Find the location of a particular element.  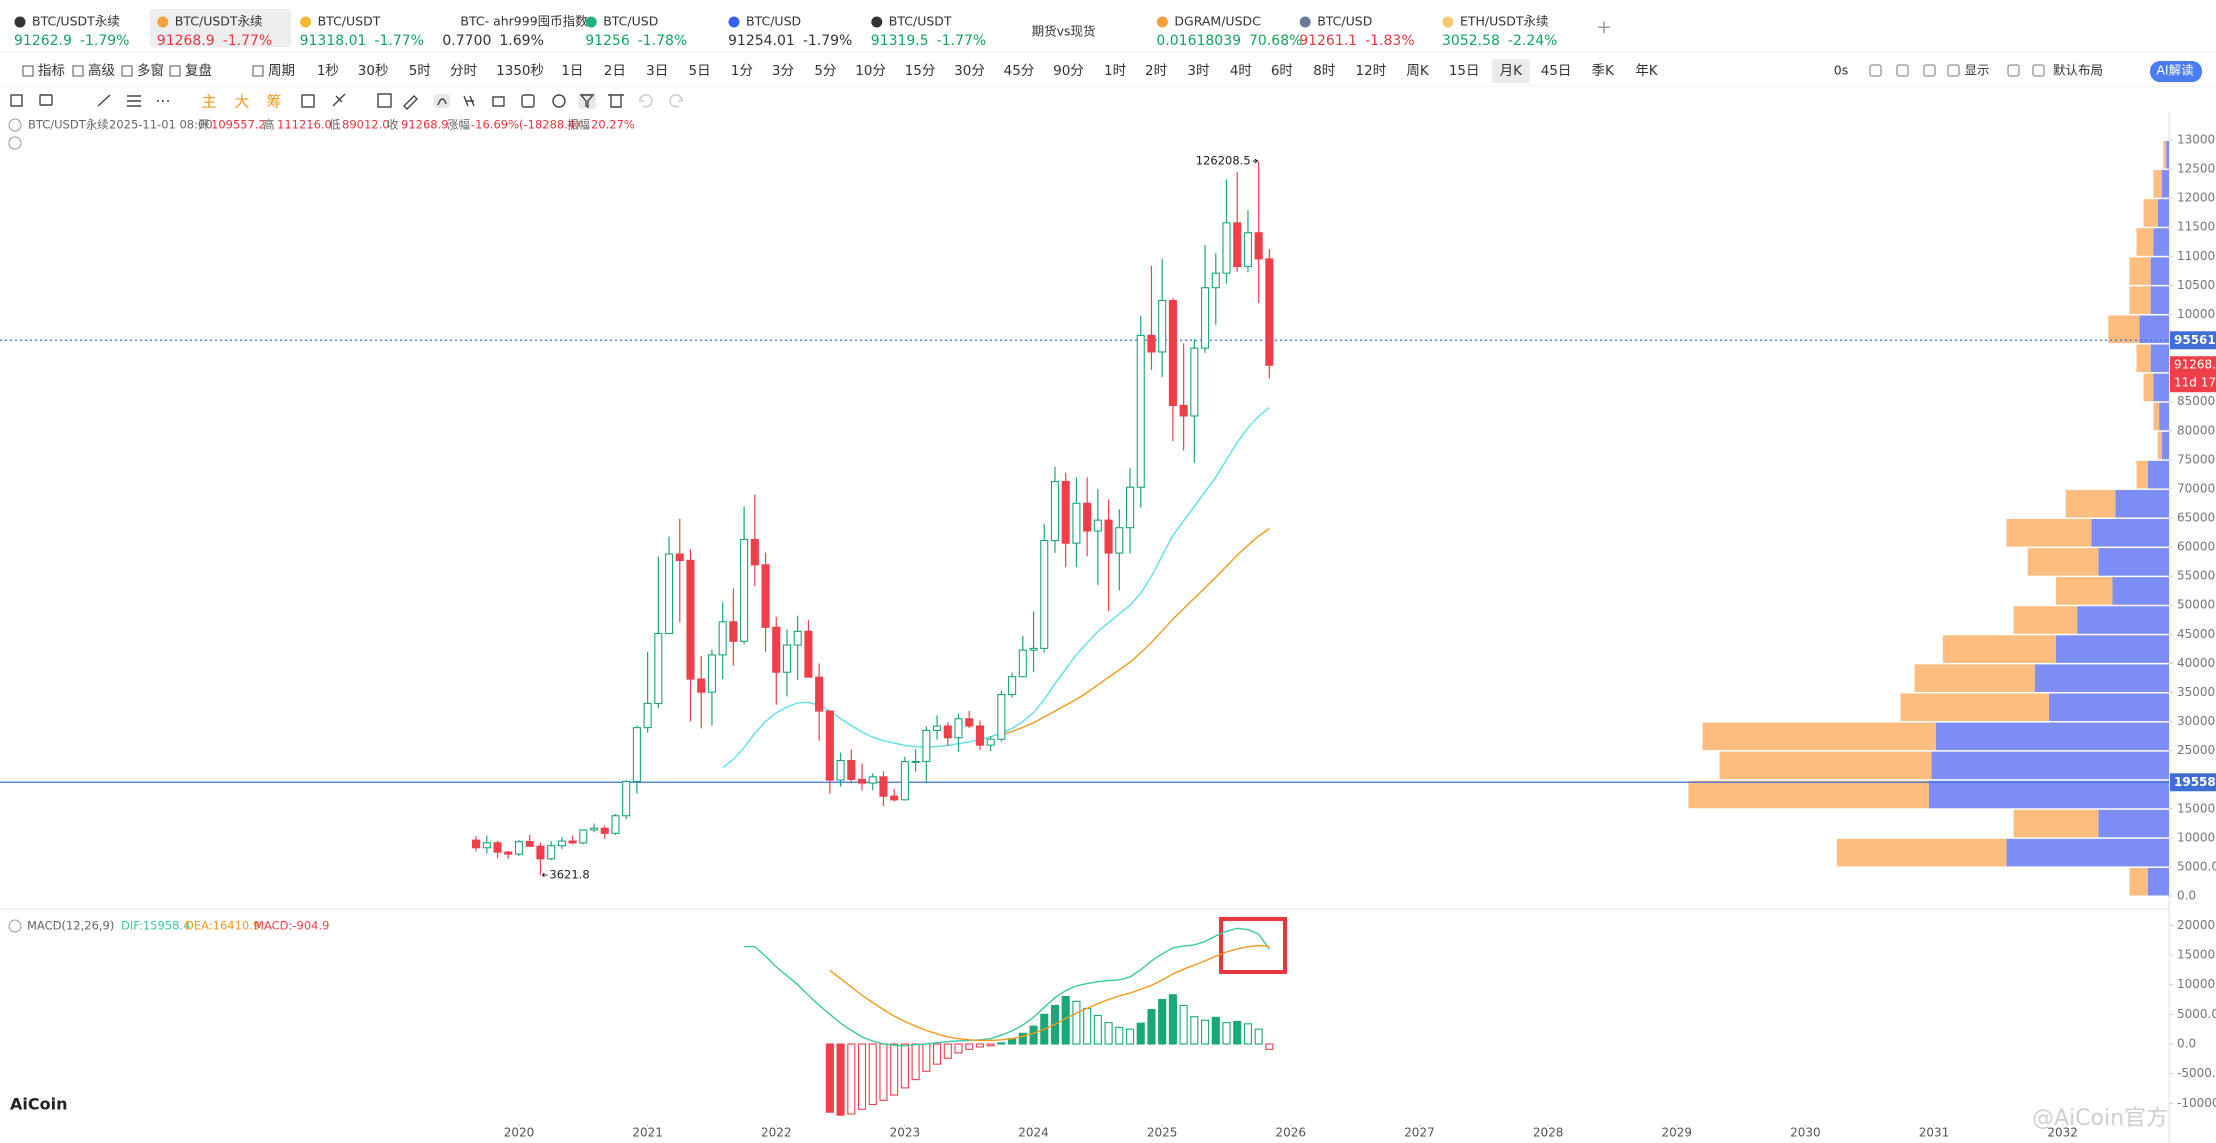

tab-quote: 91319.5 -1.77% is located at coordinates (928, 41).